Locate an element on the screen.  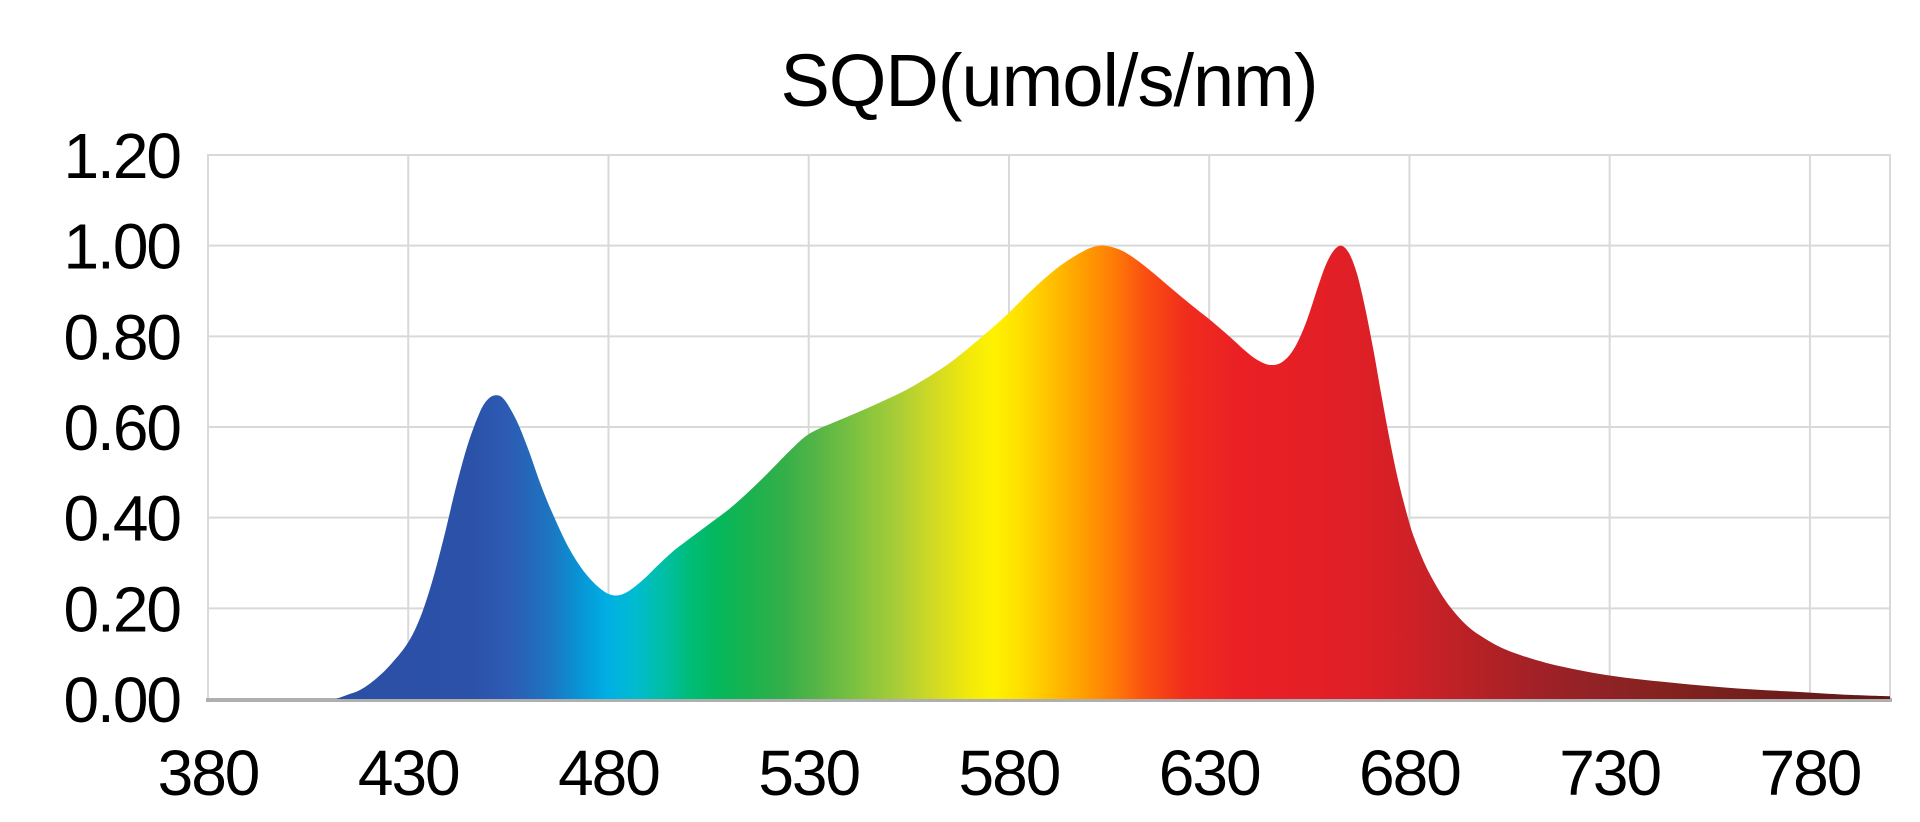
y-tick-label: 0.20 is located at coordinates (121, 609).